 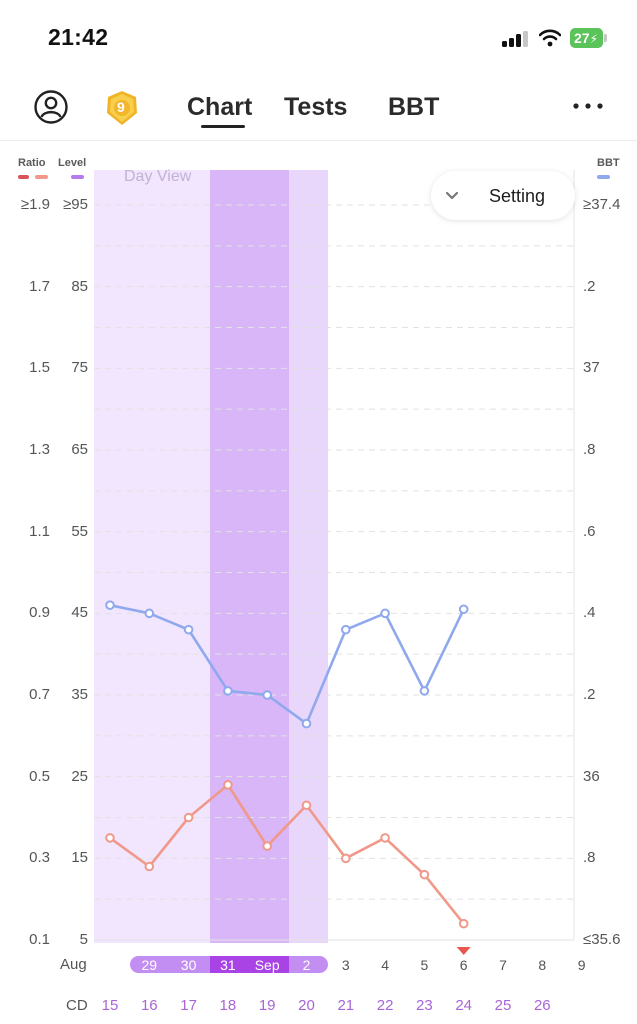 What do you see at coordinates (463, 965) in the screenshot?
I see `date-label: 6` at bounding box center [463, 965].